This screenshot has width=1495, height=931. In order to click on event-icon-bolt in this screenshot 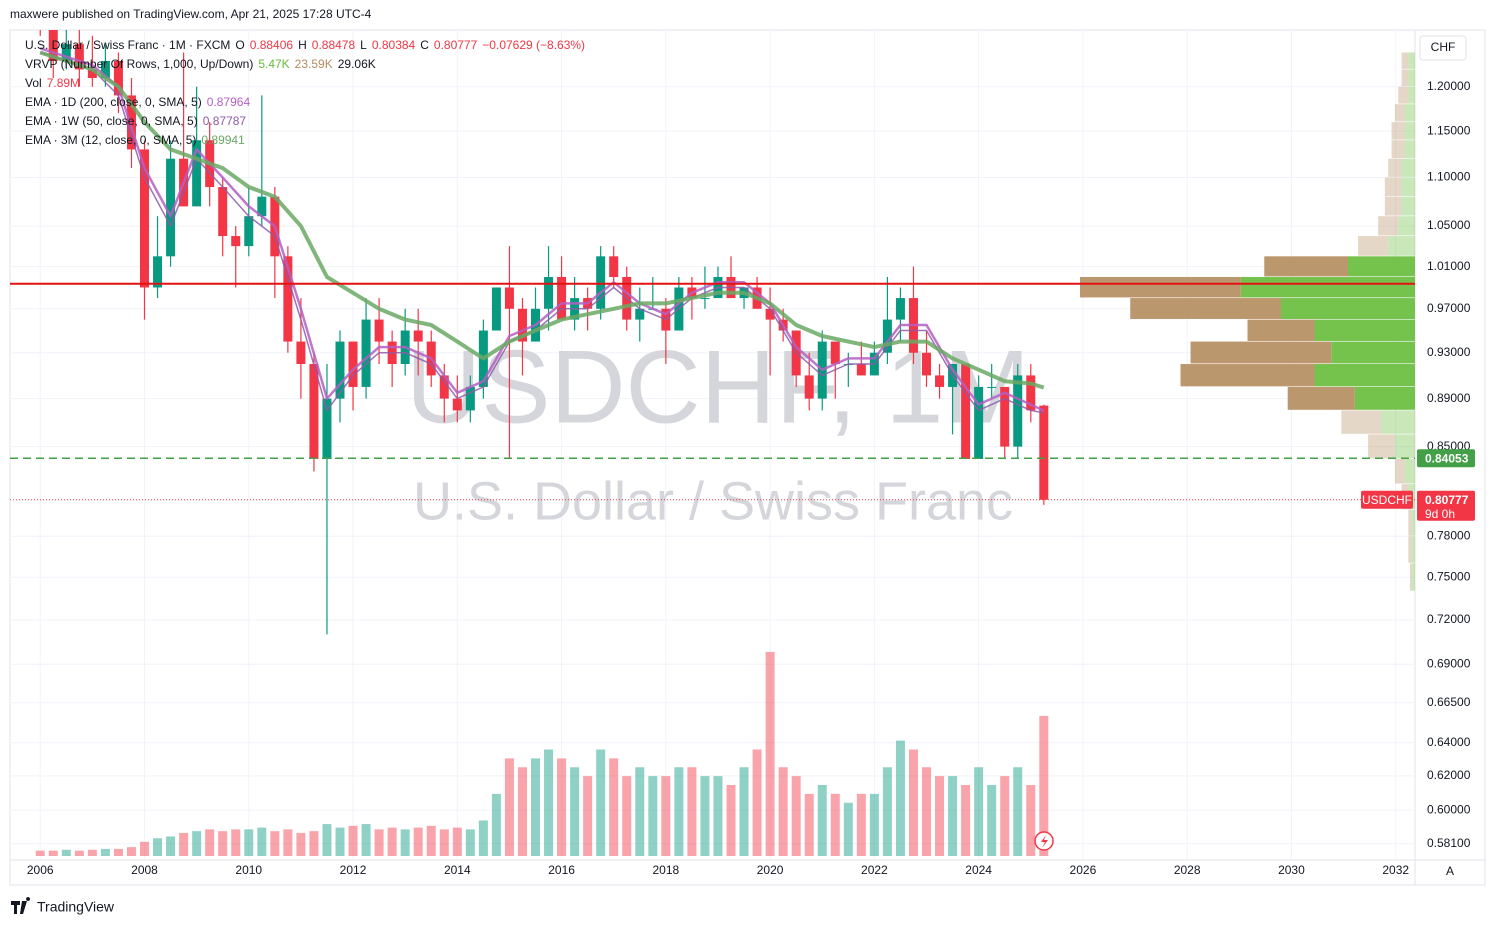, I will do `click(1044, 841)`.